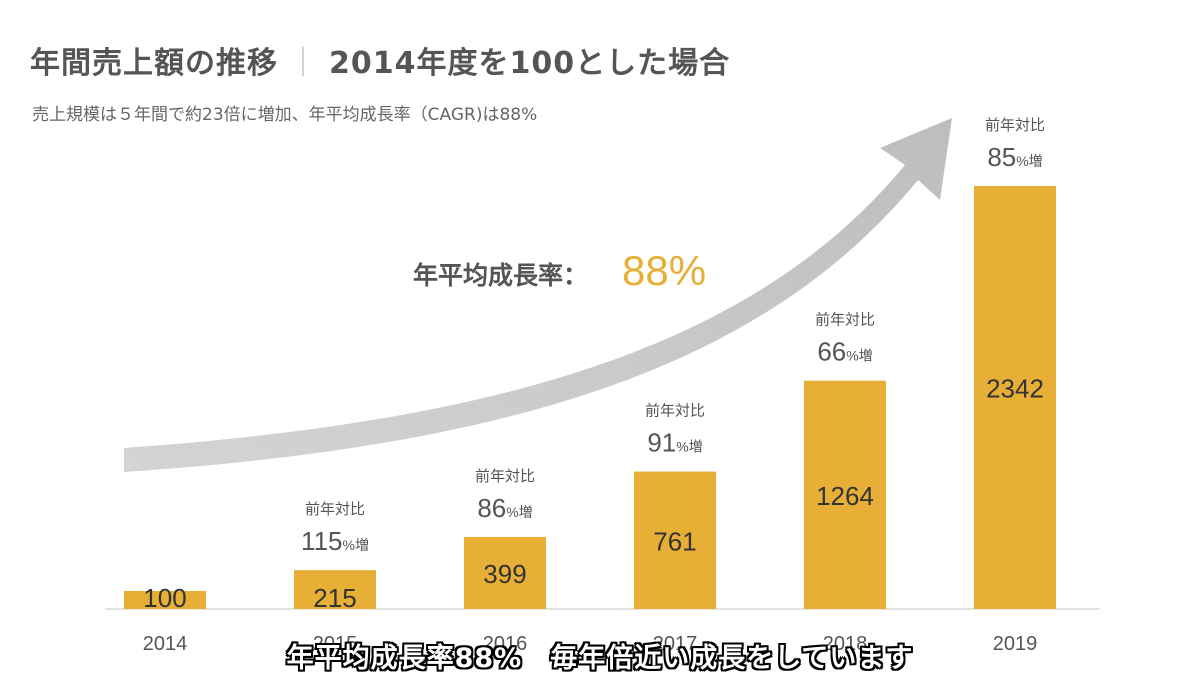 The width and height of the screenshot is (1200, 679). I want to click on tick-label-2017: 2017, so click(675, 644).